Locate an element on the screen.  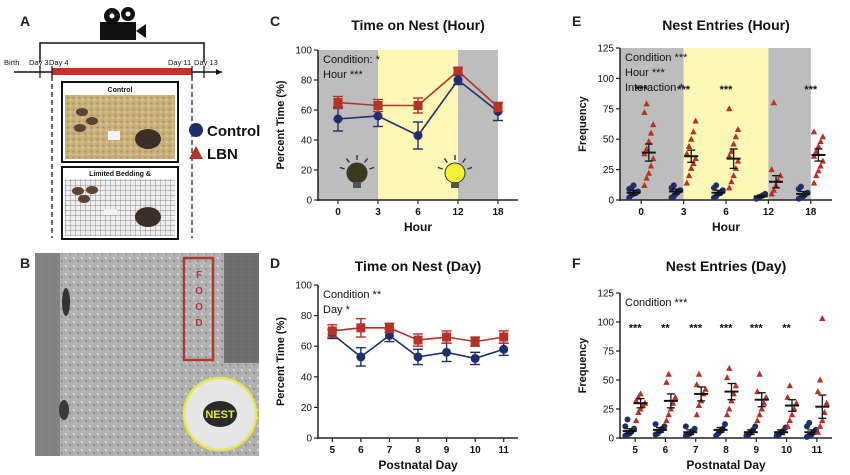
control-cage-image is located at coordinates (120, 122).